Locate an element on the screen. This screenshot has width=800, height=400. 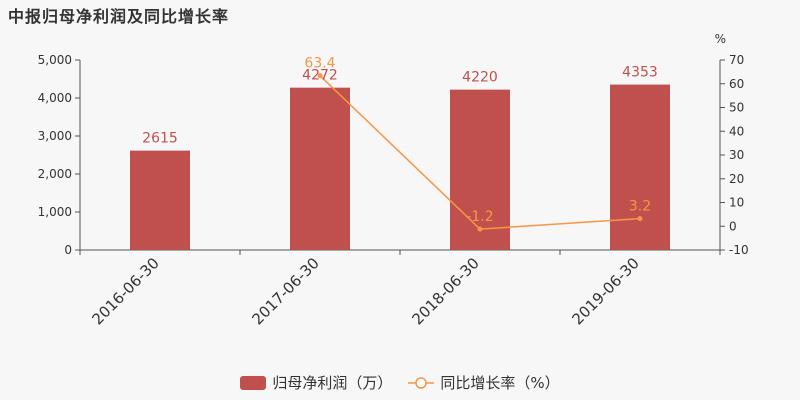
legend-swatch-bar is located at coordinates (253, 382).